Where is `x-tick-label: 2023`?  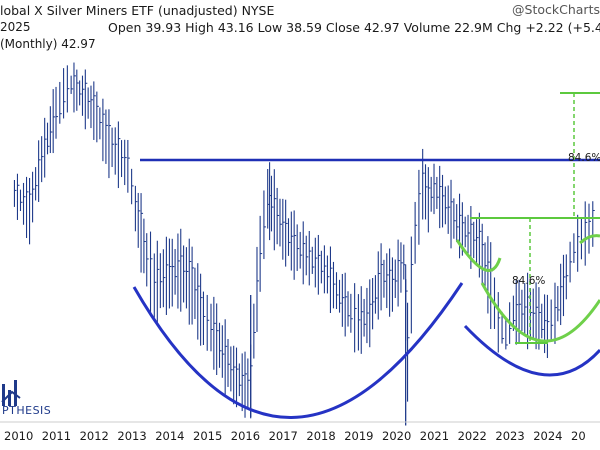
x-tick-label: 2023 is located at coordinates (509, 436).